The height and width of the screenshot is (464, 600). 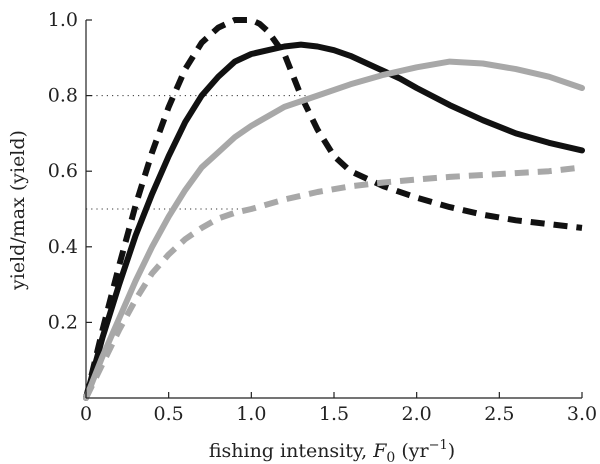 I want to click on y-axis-label: yield/max (yield), so click(x=18, y=210).